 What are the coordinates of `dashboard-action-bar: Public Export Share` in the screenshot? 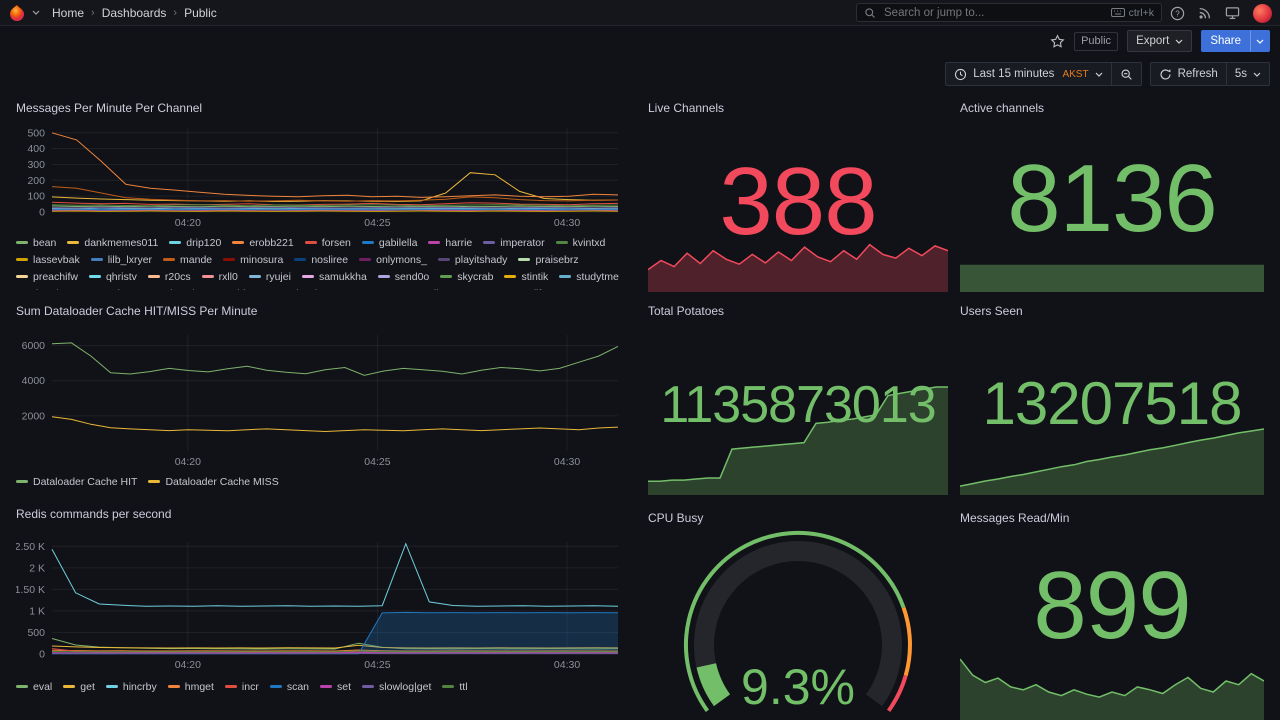 It's located at (640, 41).